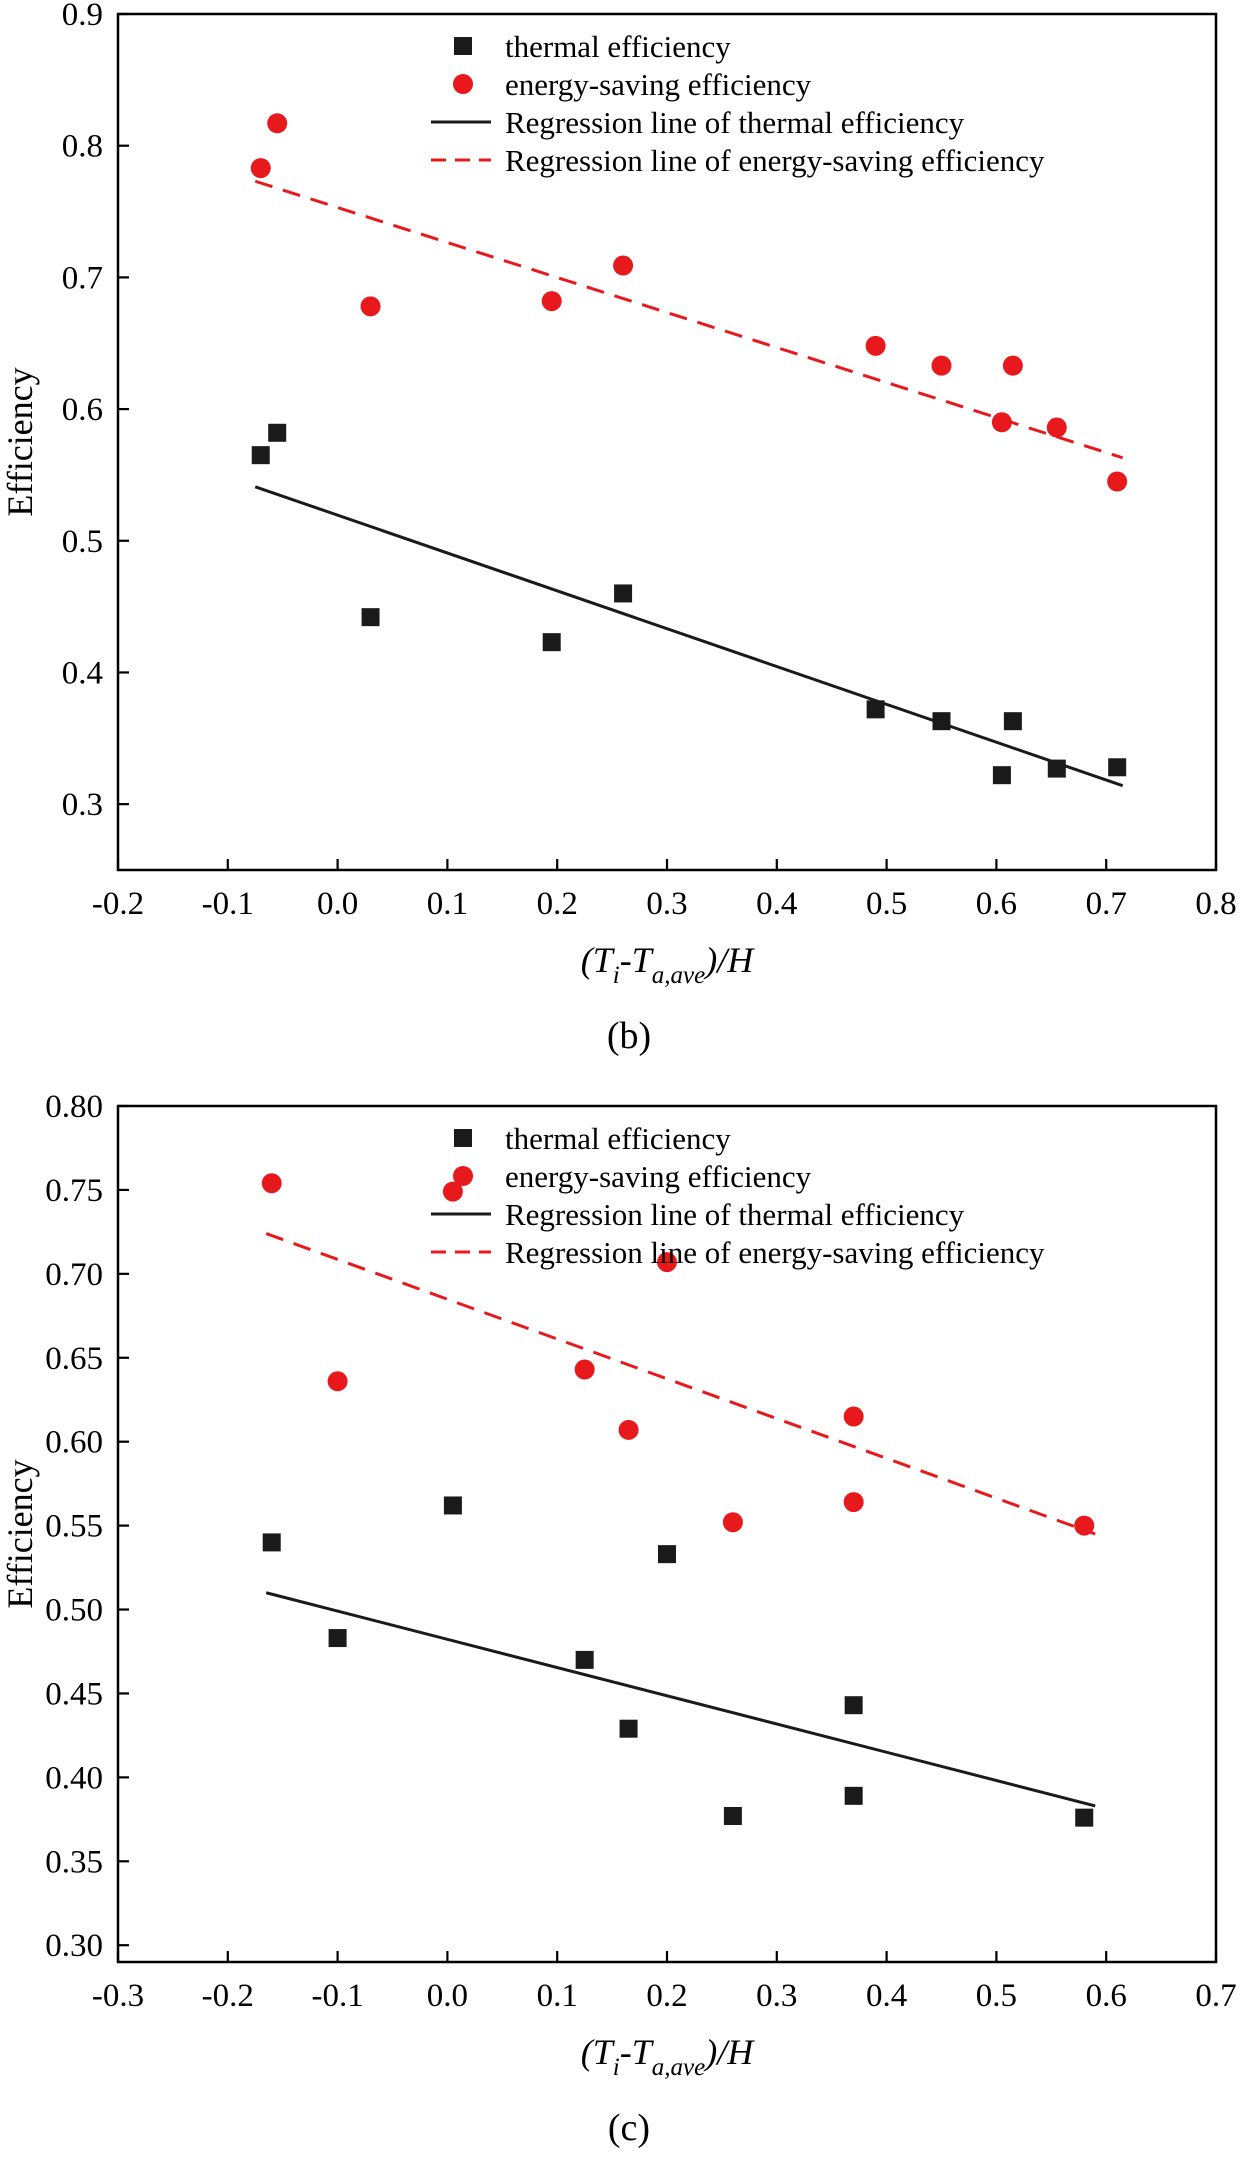 This screenshot has width=1258, height=2184. What do you see at coordinates (82, 410) in the screenshot?
I see `y-tick-label: 0.6` at bounding box center [82, 410].